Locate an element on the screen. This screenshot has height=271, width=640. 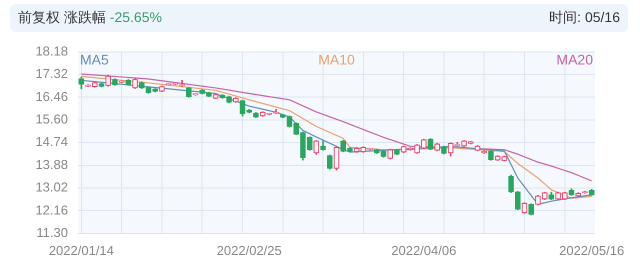
series-label: MA5 is located at coordinates (94, 60).